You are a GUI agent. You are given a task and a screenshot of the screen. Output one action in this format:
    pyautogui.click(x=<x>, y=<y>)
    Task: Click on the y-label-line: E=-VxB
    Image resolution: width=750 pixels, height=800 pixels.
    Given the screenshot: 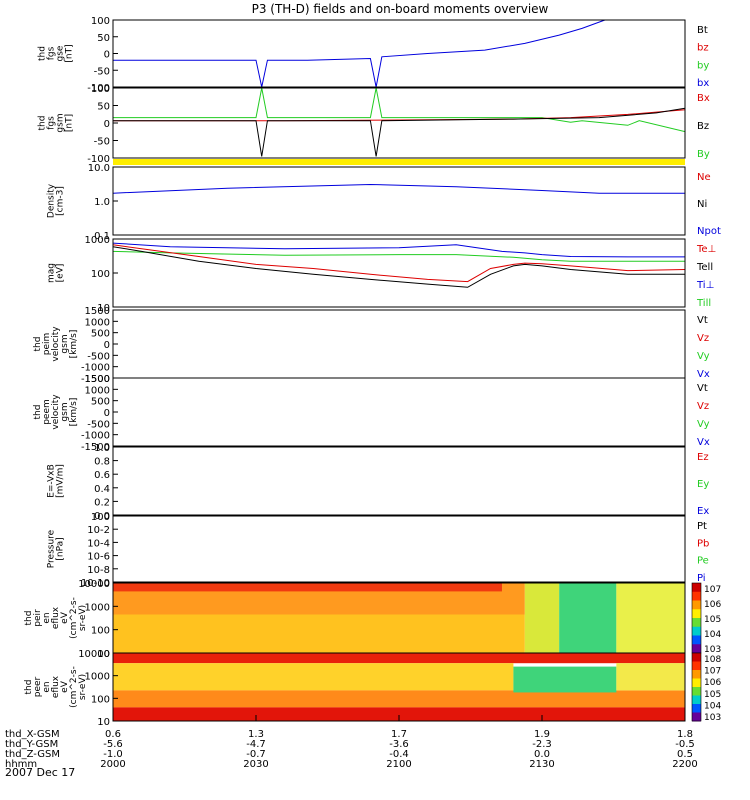 What is the action you would take?
    pyautogui.click(x=52, y=481)
    